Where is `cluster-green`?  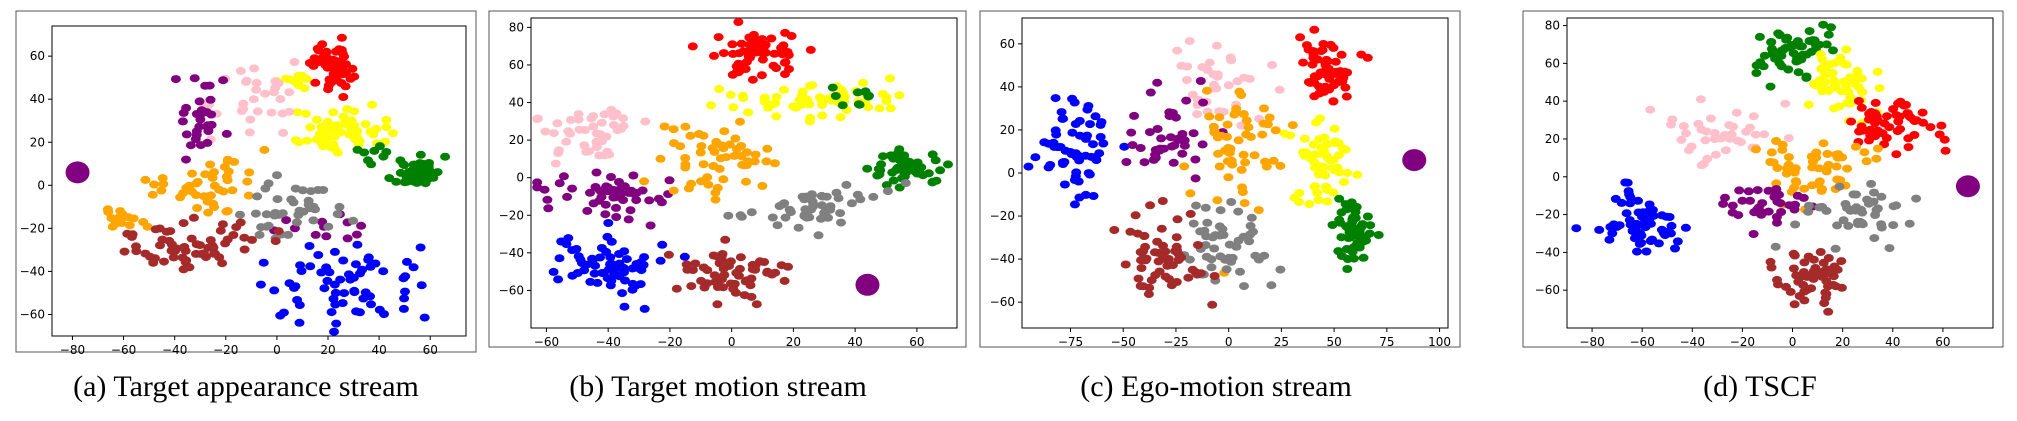
cluster-green is located at coordinates (372, 155).